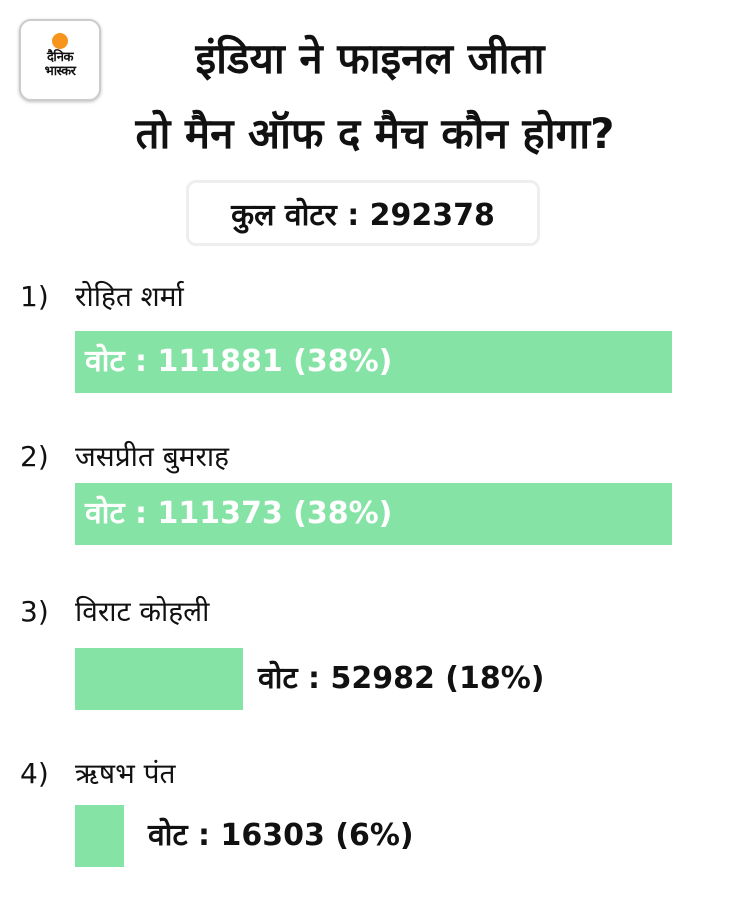  I want to click on rank: 3), so click(34, 611).